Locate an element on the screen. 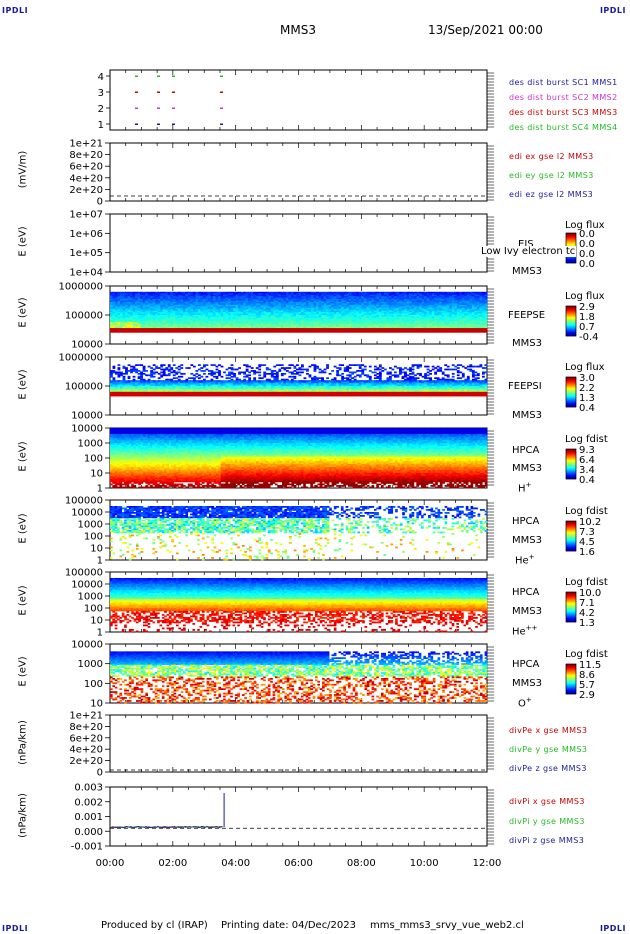  burst-mark is located at coordinates (221, 92).